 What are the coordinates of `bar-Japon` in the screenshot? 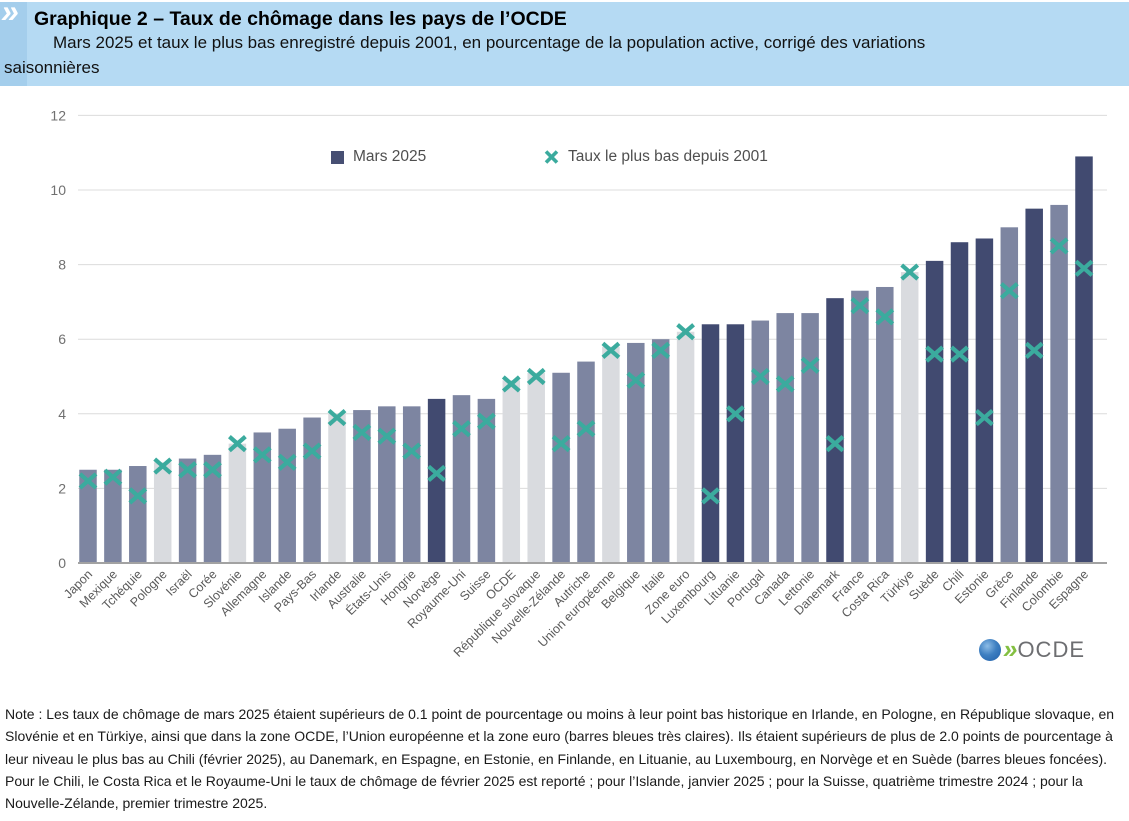 It's located at (88, 516).